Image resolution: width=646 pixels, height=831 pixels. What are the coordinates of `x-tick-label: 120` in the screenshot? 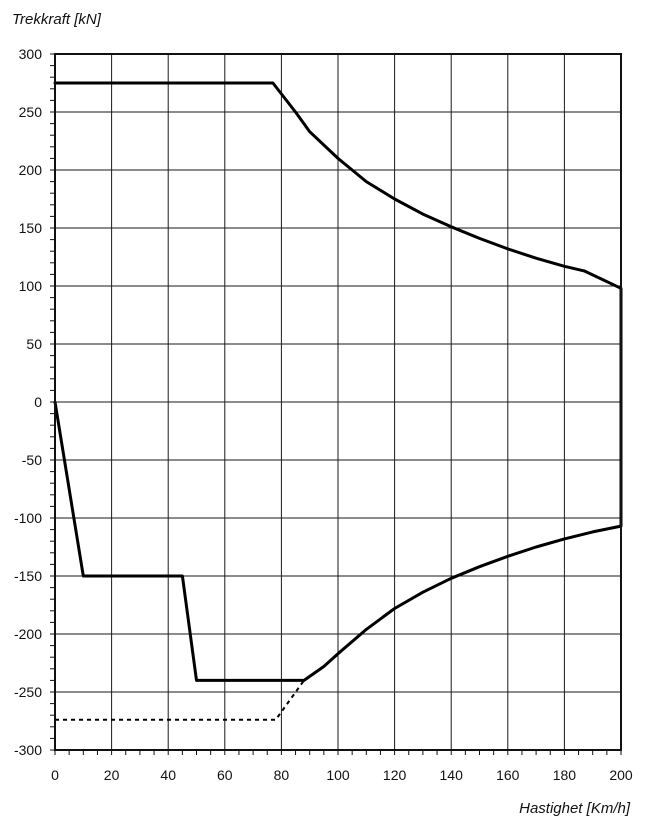 It's located at (395, 775).